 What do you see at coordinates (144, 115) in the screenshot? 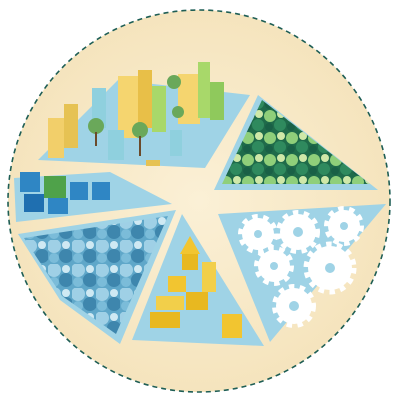
I see `city-slice` at bounding box center [144, 115].